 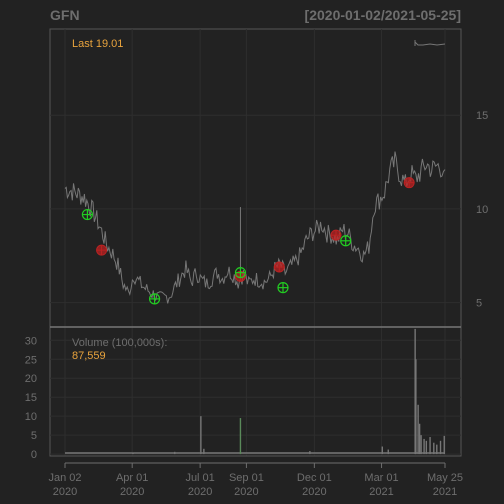 What do you see at coordinates (31, 417) in the screenshot?
I see `volume-tick-label: 10` at bounding box center [31, 417].